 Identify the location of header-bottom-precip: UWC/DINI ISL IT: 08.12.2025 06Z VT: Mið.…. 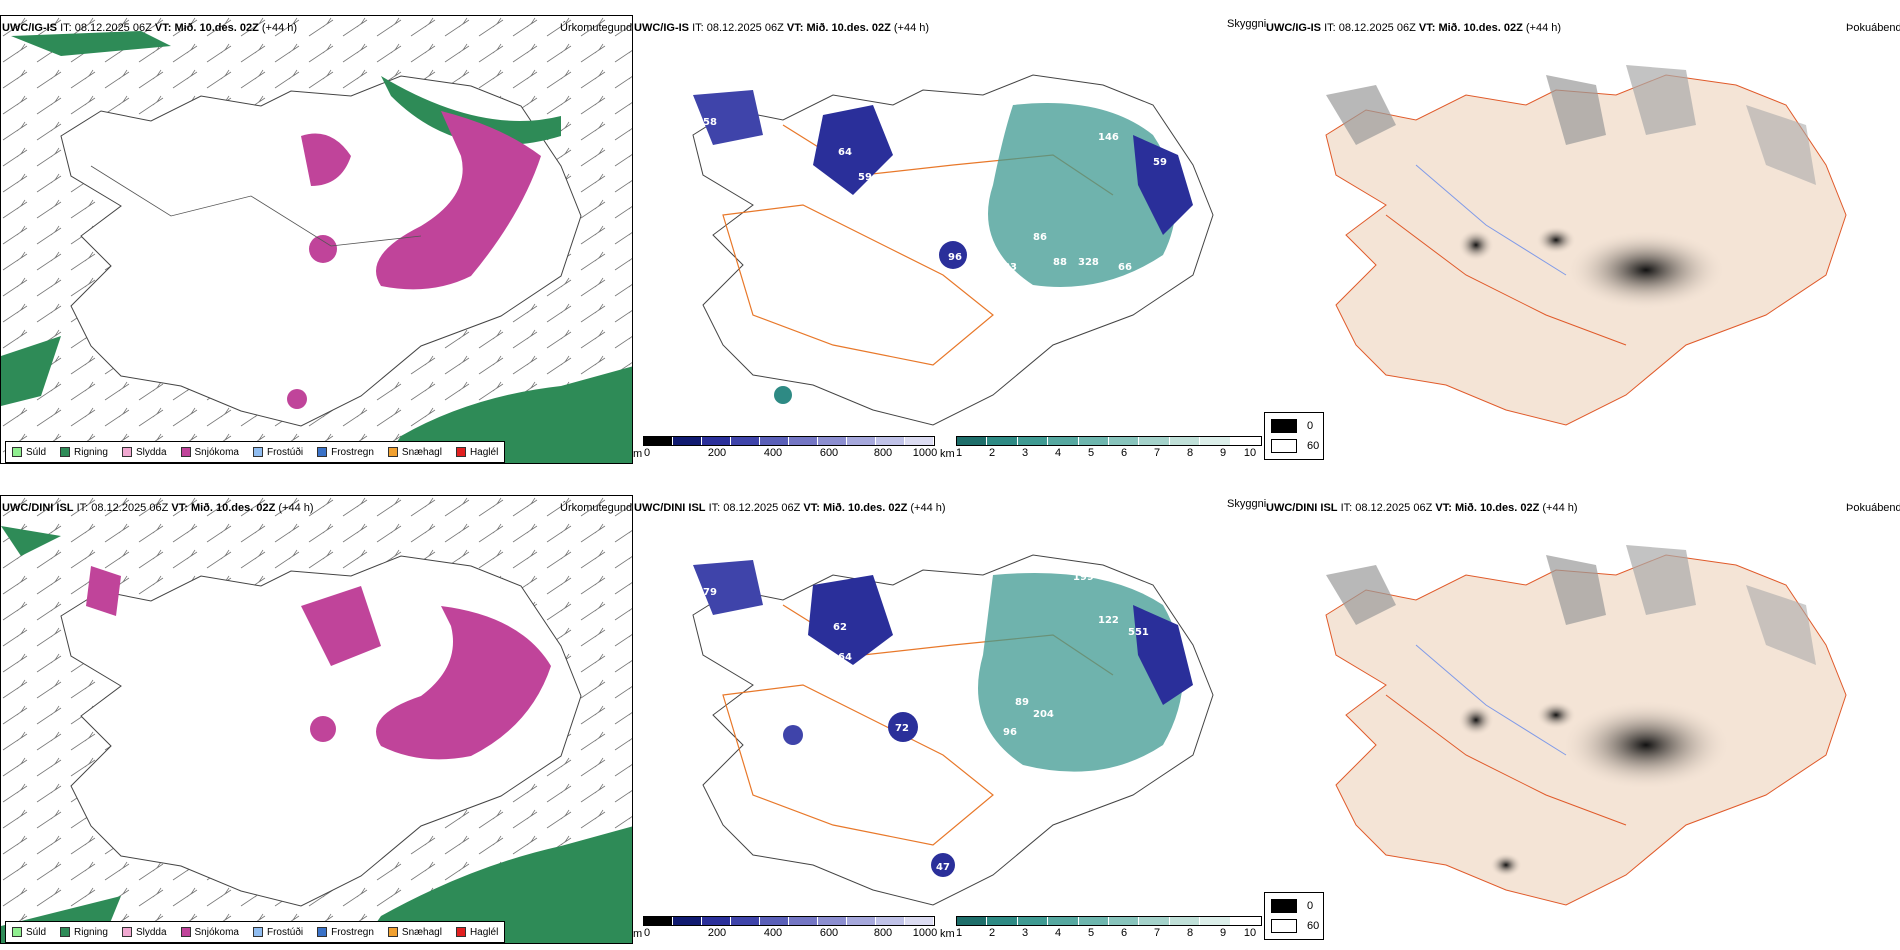
(158, 508).